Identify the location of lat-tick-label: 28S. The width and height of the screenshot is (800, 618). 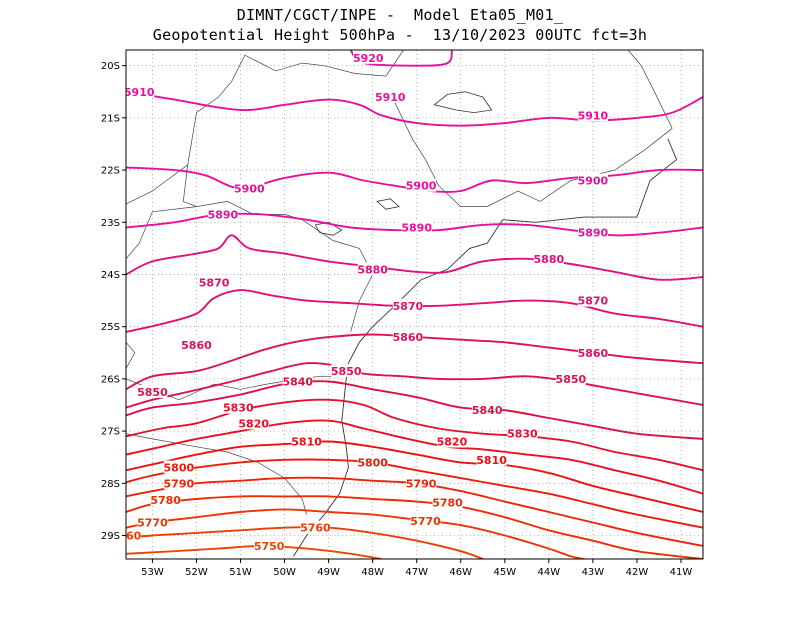
(110, 484).